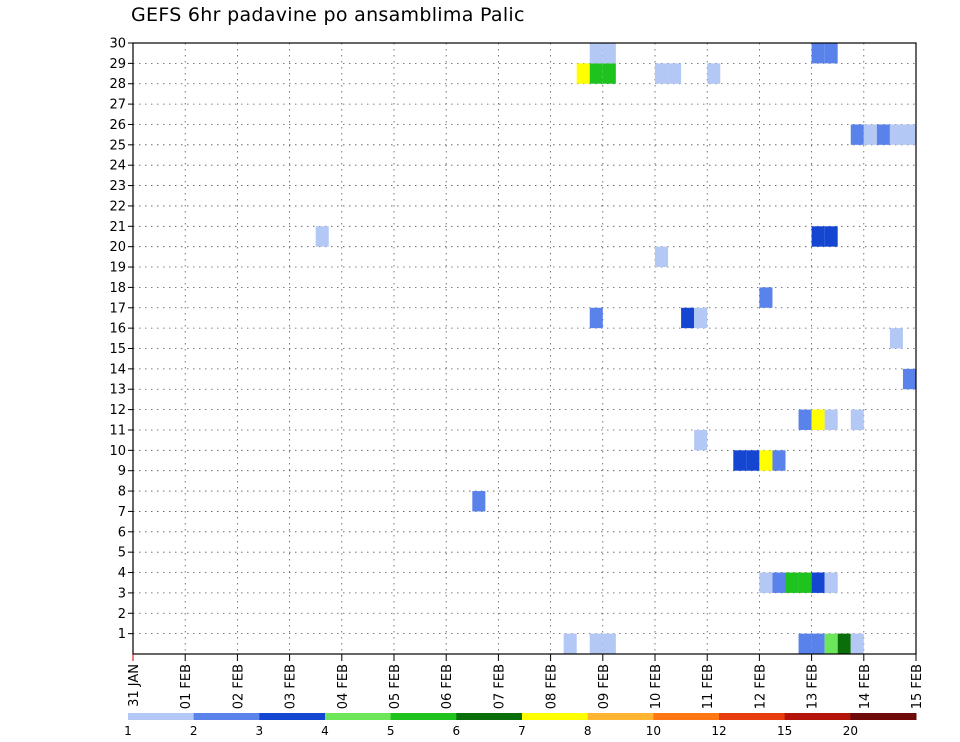  What do you see at coordinates (328, 15) in the screenshot?
I see `chart-title: GEFS 6hr padavine po ansamblima Palic` at bounding box center [328, 15].